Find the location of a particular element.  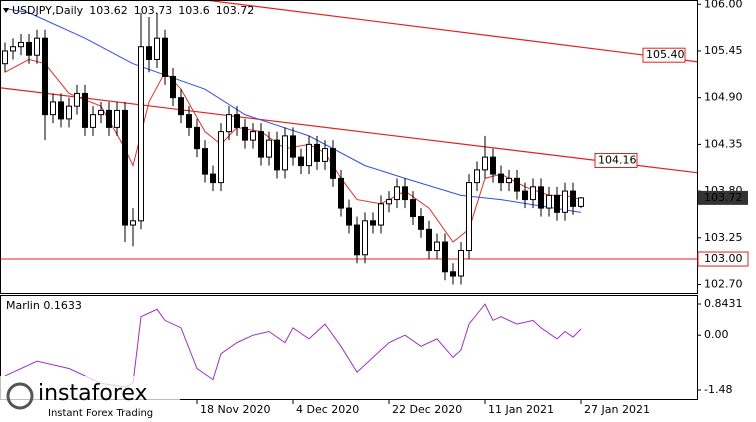

current-price-box is located at coordinates (723, 197).